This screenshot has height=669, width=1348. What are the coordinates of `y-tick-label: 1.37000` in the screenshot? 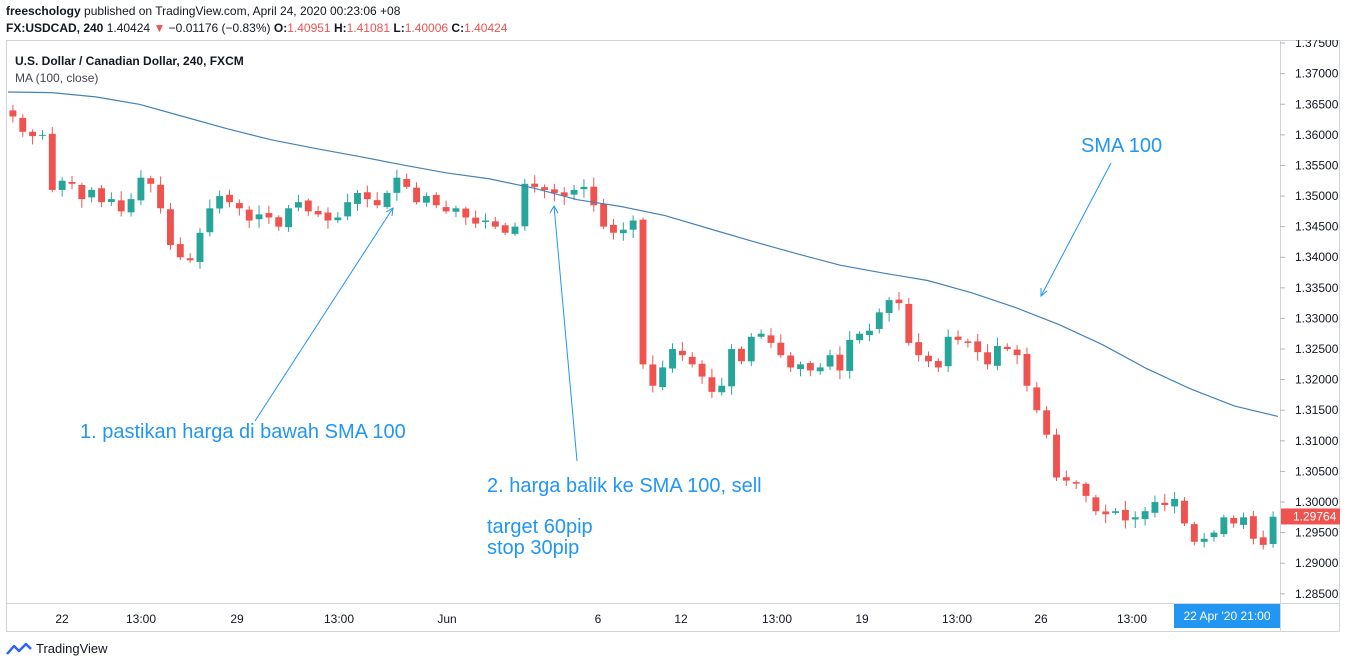 It's located at (1317, 74).